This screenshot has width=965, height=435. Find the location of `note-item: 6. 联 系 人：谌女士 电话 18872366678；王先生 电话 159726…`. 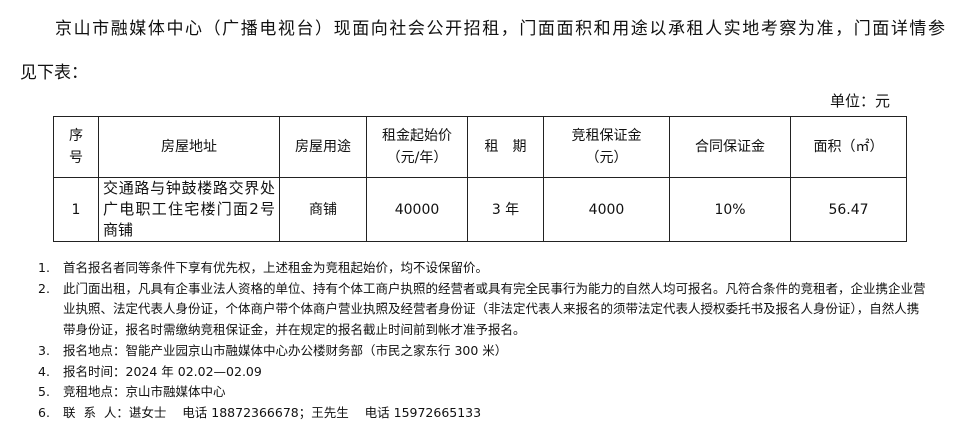

note-item: 6. 联 系 人：谌女士 电话 18872366678；王先生 电话 159726… is located at coordinates (465, 413).